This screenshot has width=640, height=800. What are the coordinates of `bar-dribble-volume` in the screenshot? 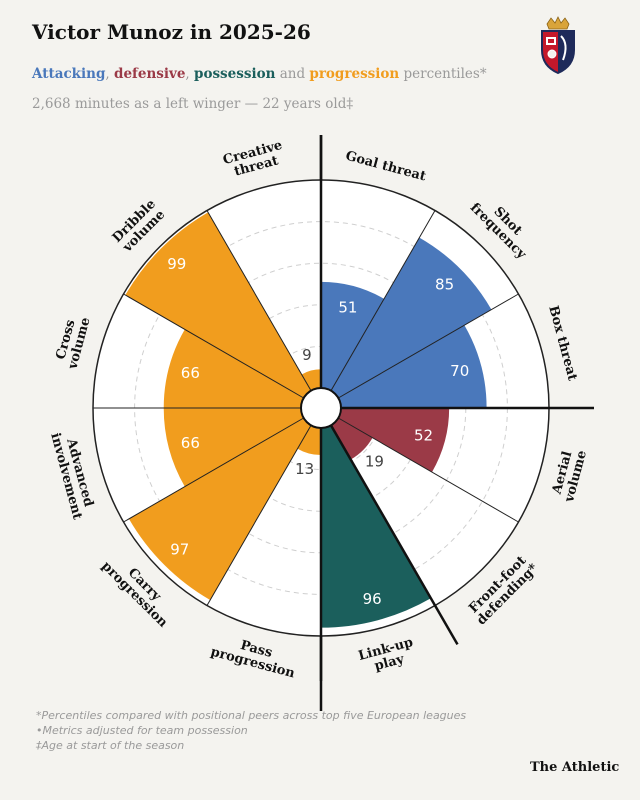 It's located at (218, 305).